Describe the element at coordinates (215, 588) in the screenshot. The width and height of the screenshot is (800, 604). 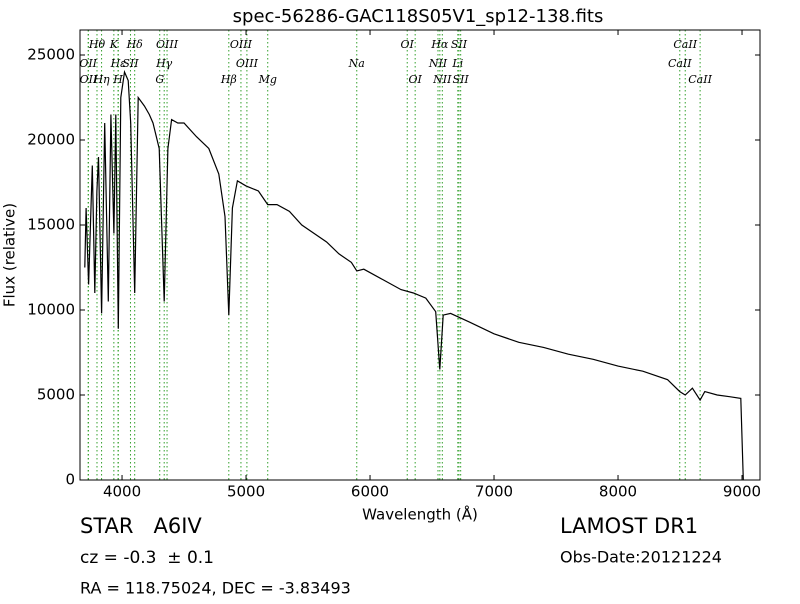
I see `coords: RA = 118.75024, DEC = -3.83493` at that location.